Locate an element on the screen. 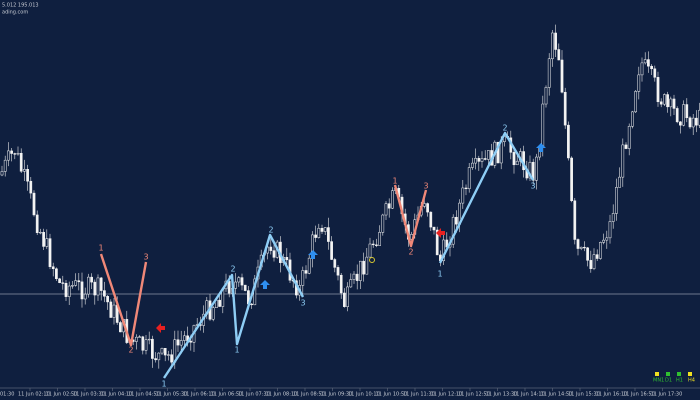  legend: MN1 D1 H1 H4 is located at coordinates (674, 378).